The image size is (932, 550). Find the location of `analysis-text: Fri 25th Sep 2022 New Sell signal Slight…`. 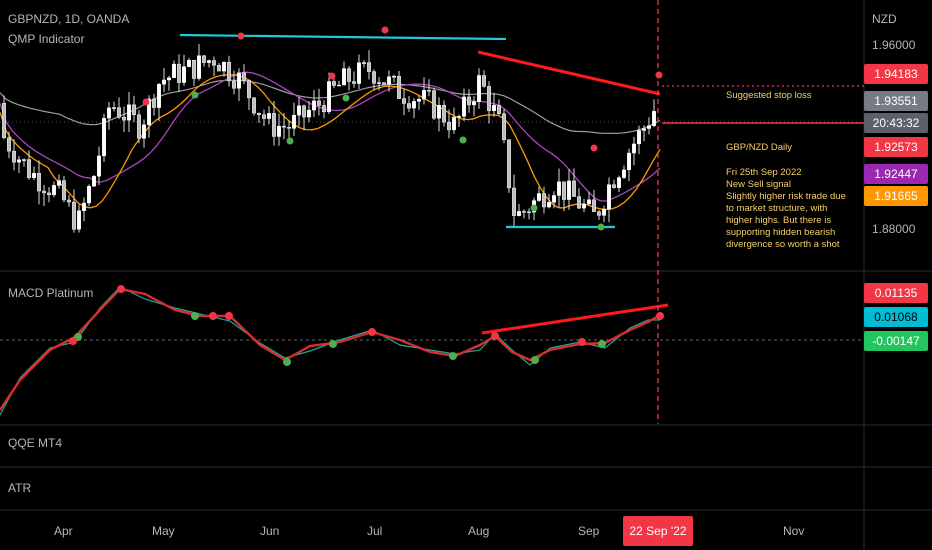

analysis-text: Fri 25th Sep 2022 New Sell signal Slight… is located at coordinates (786, 208).